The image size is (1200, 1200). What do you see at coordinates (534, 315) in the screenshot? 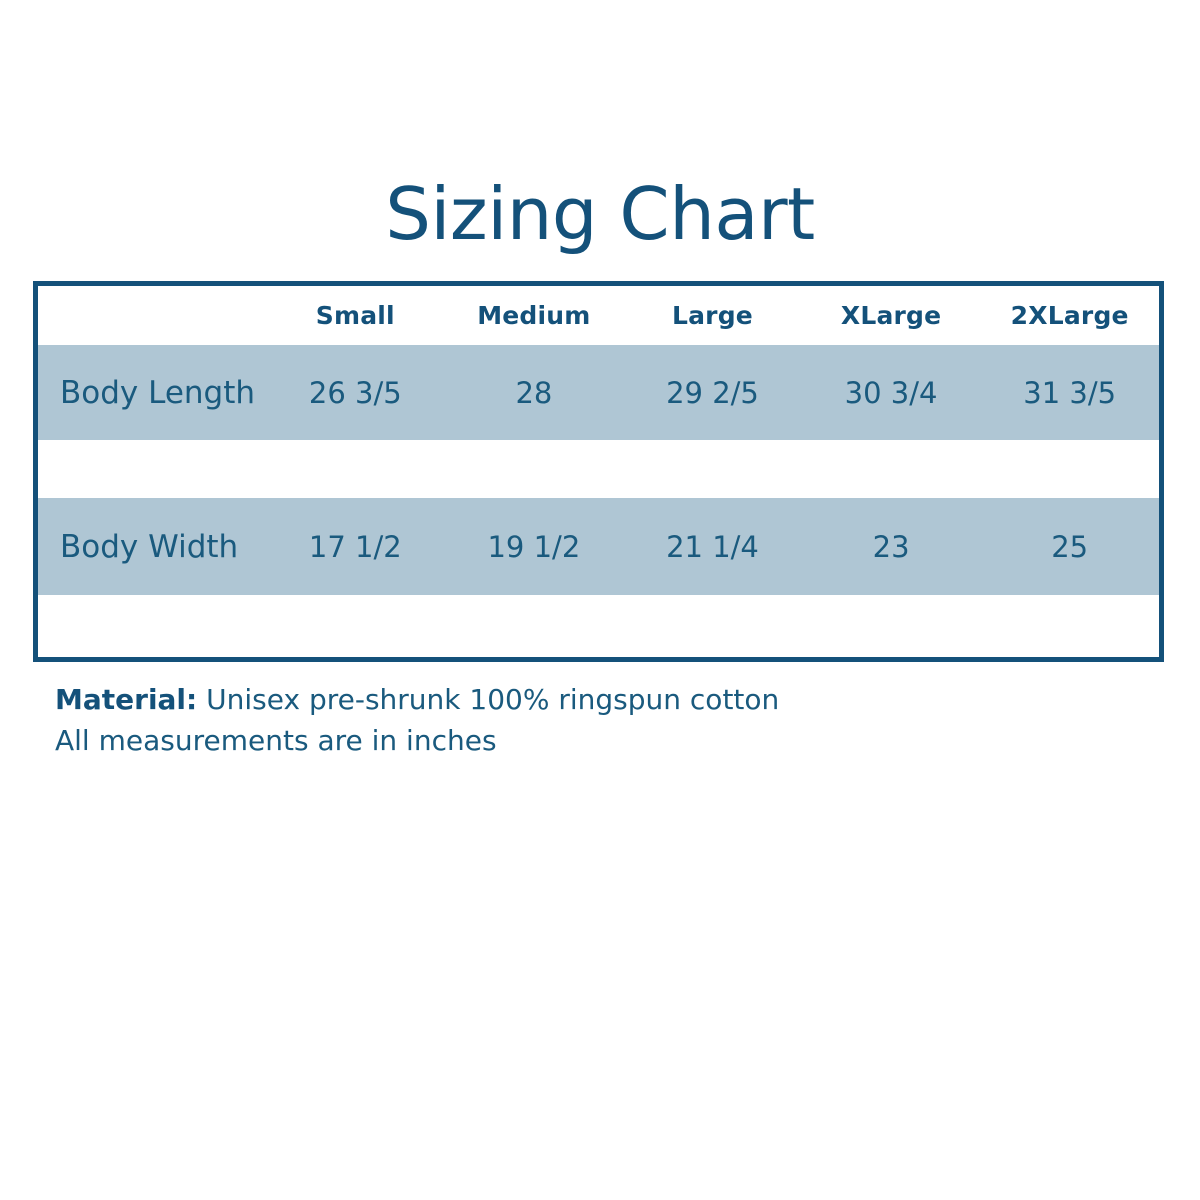
I see `table-header-medium: Medium` at bounding box center [534, 315].